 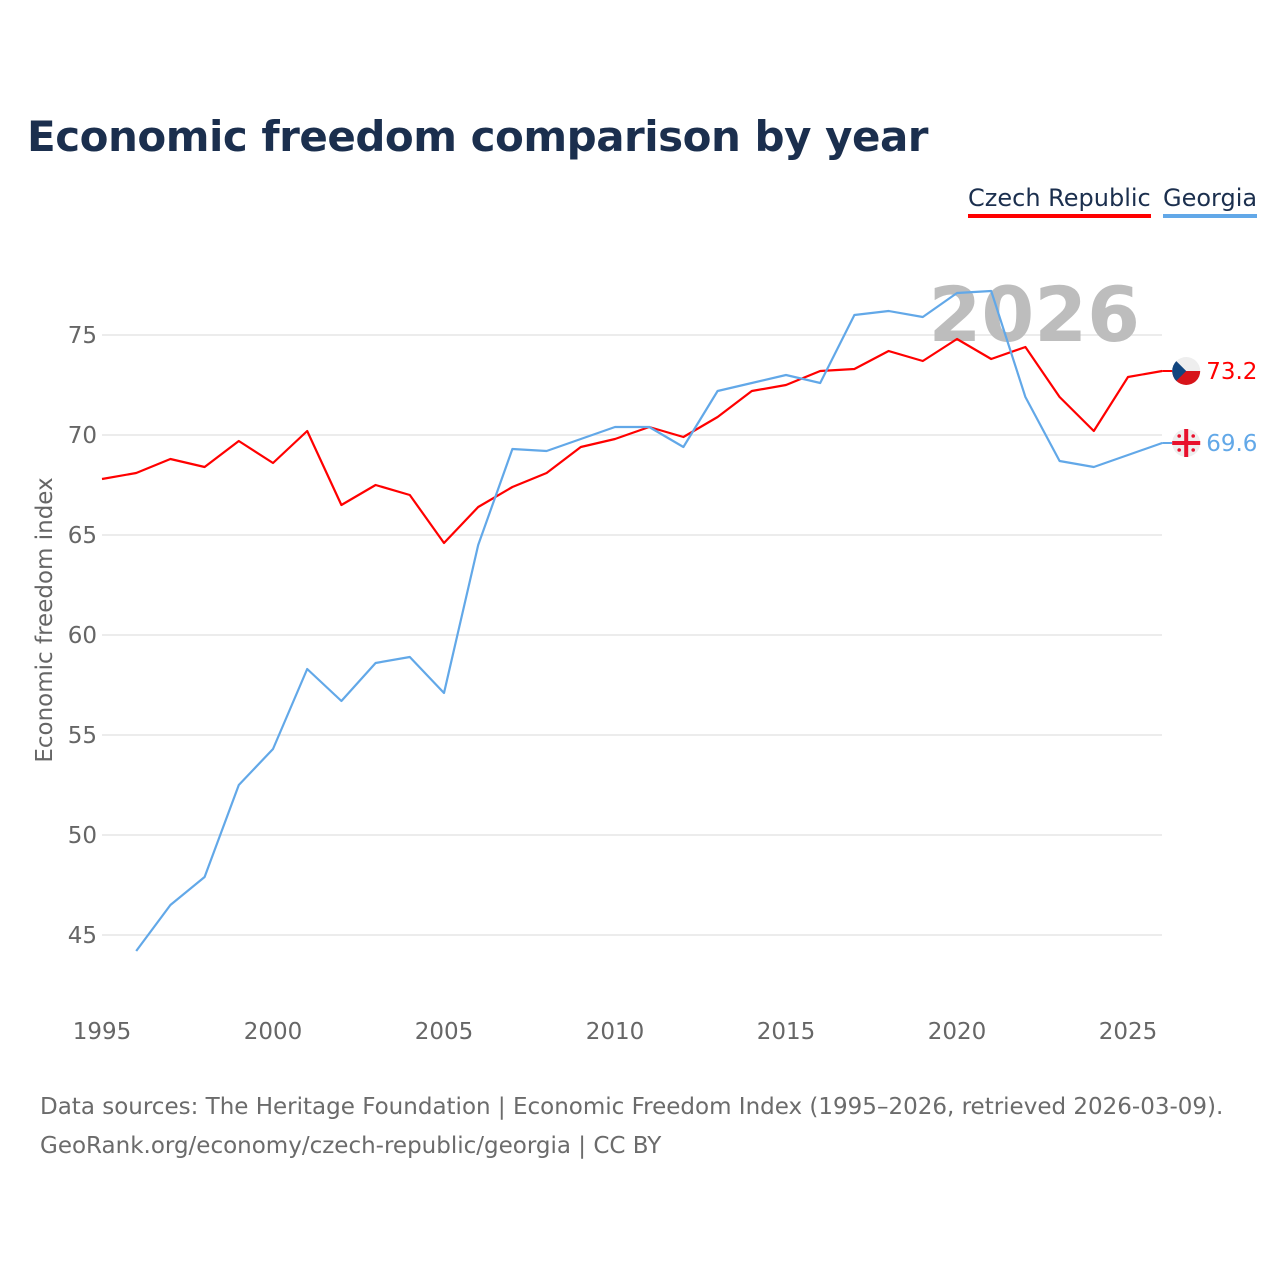 What do you see at coordinates (1231, 444) in the screenshot?
I see `end-value-label: 69.6` at bounding box center [1231, 444].